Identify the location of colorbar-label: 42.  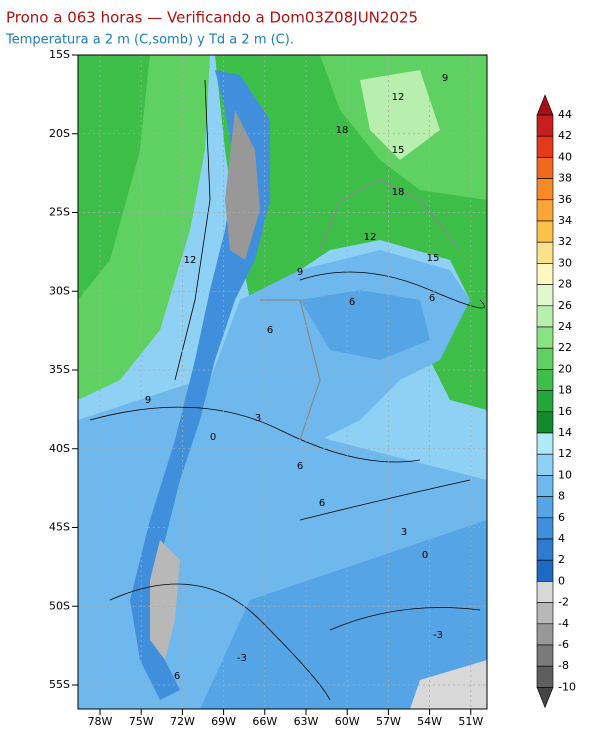
(565, 135).